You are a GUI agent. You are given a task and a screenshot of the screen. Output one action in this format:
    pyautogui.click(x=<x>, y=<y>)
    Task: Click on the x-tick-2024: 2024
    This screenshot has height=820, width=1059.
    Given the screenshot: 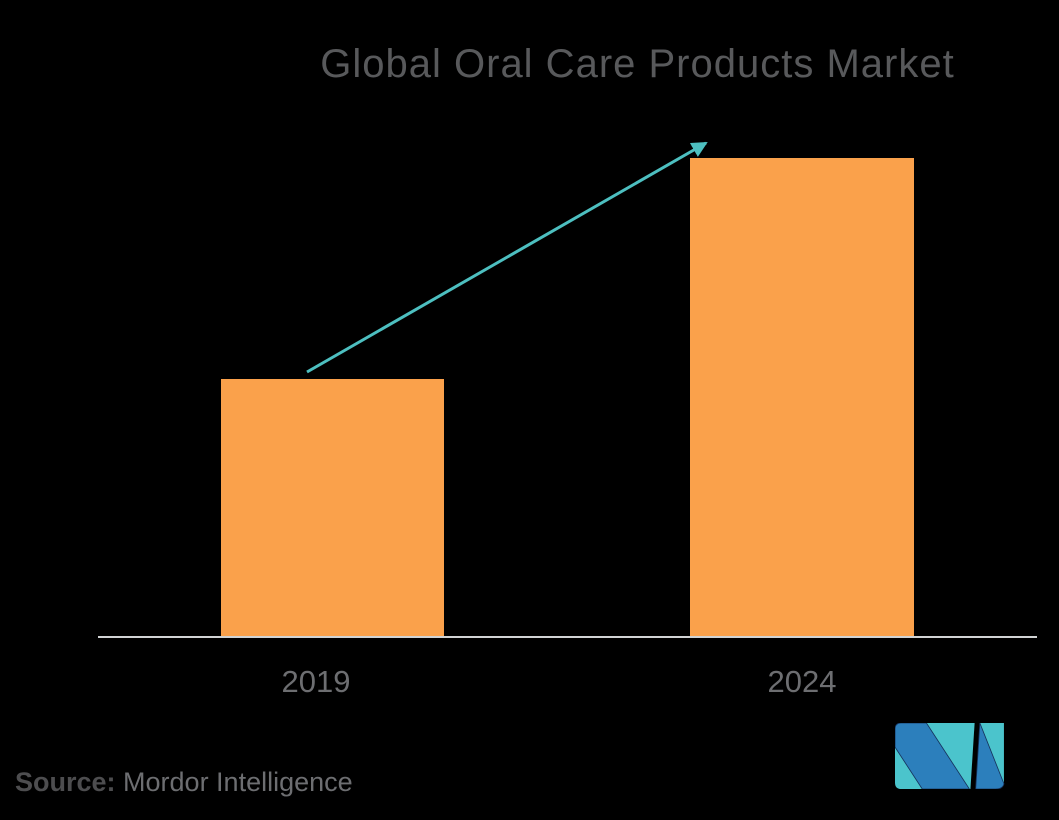 What is the action you would take?
    pyautogui.click(x=802, y=681)
    